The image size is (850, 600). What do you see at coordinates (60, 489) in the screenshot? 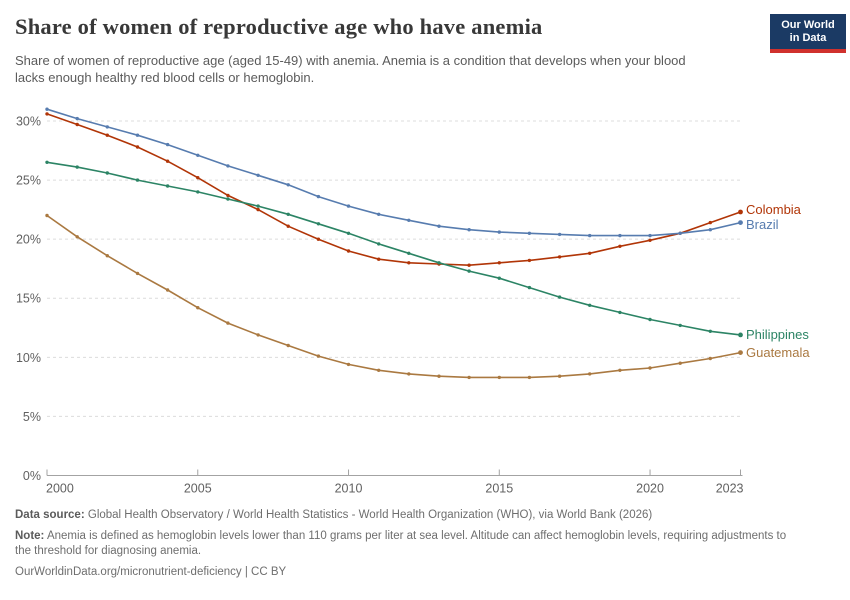
I see `x-axis-tick-label: 2000` at bounding box center [60, 489].